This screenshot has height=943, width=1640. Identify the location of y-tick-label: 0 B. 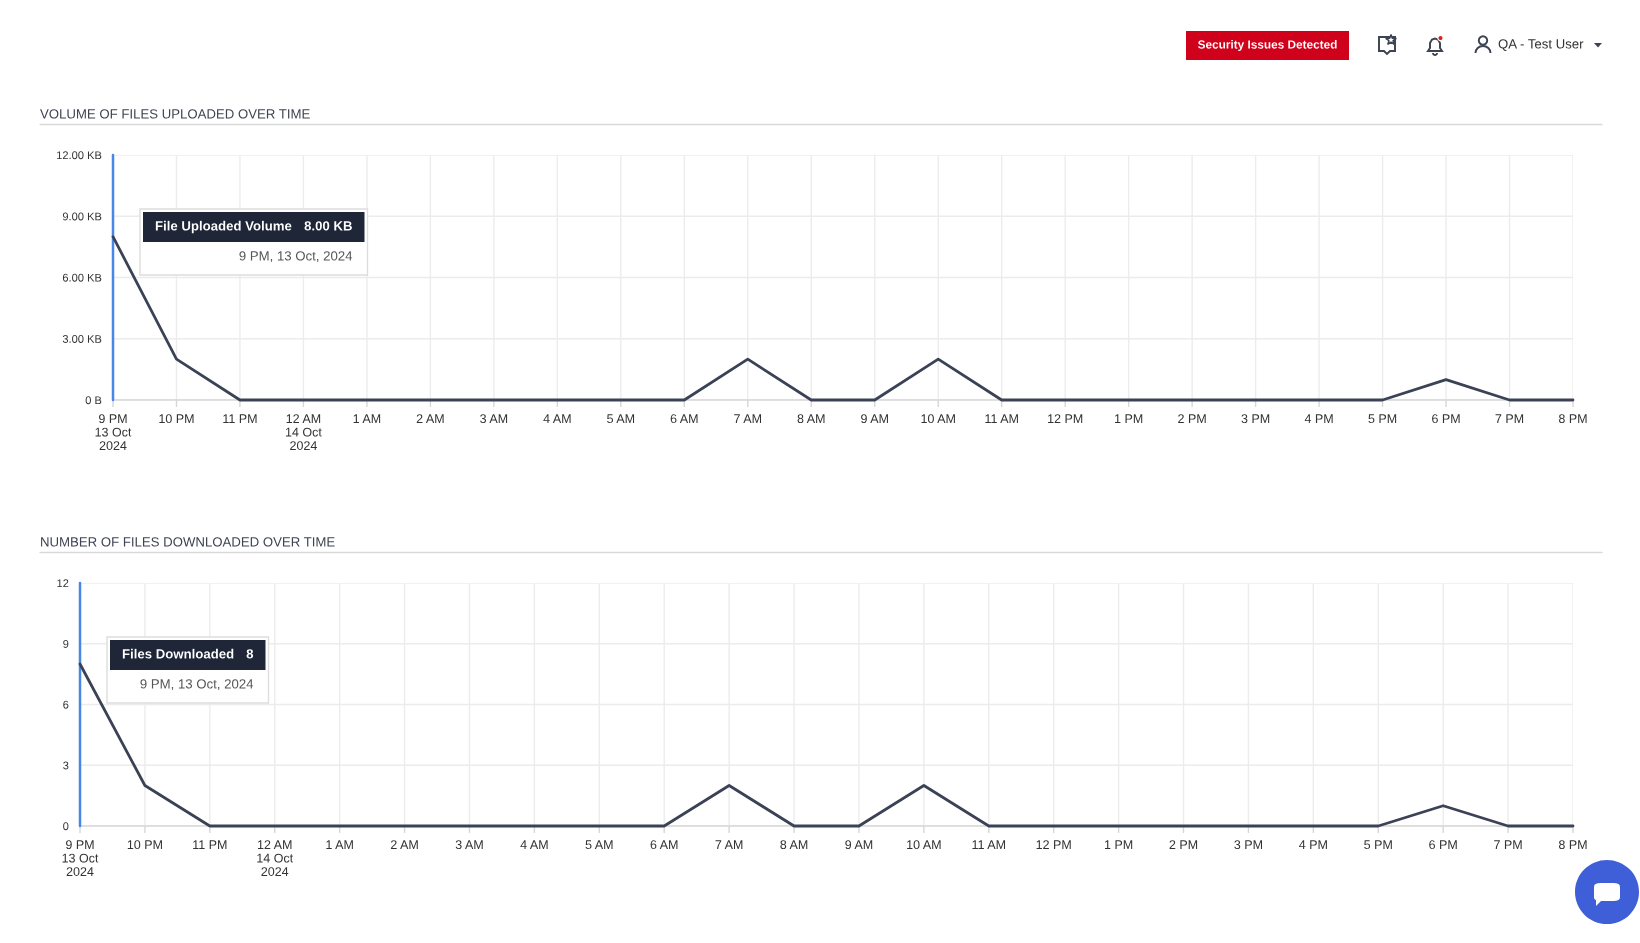
(93, 400).